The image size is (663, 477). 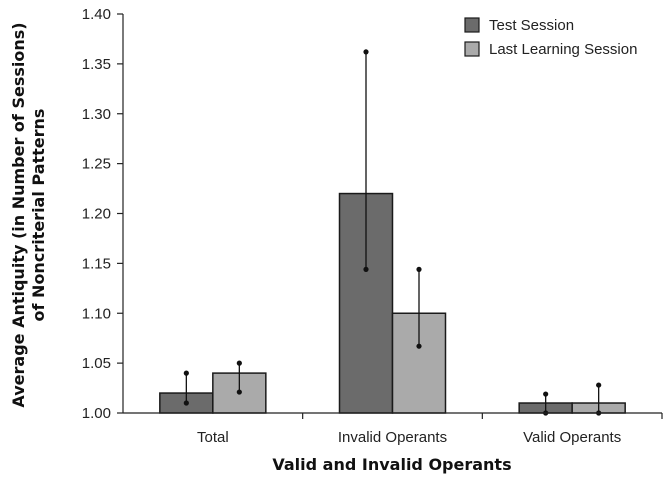 I want to click on x-axis: Total Invalid Operants Valid Operants, so click(x=393, y=429).